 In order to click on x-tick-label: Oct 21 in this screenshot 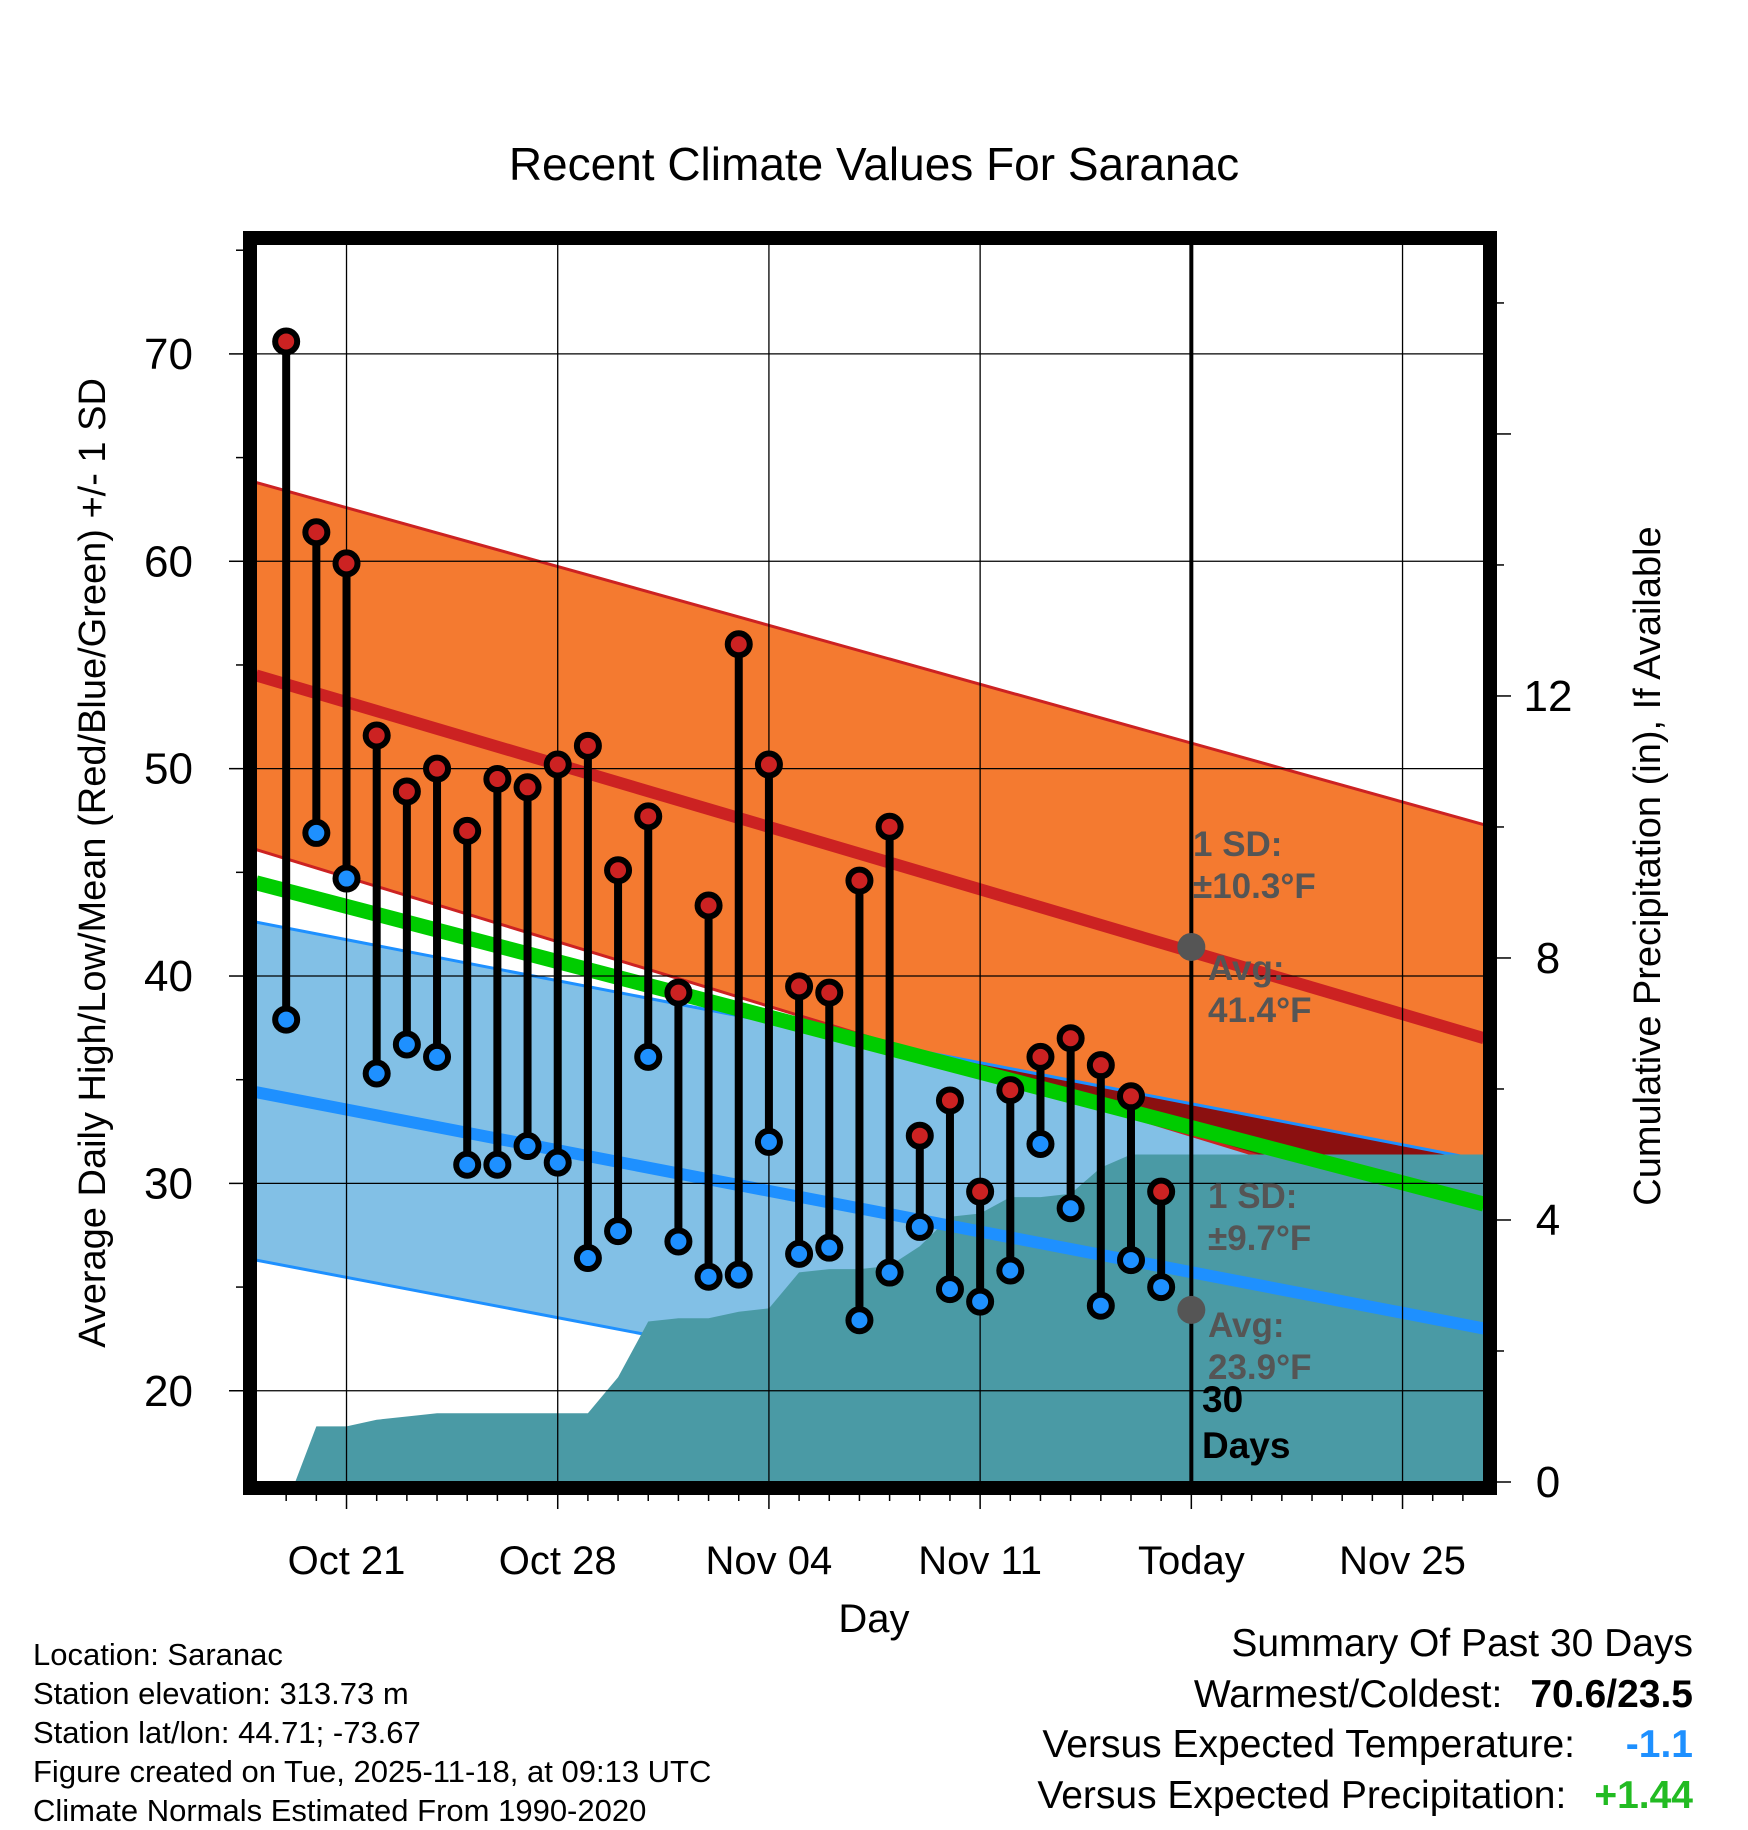, I will do `click(347, 1561)`.